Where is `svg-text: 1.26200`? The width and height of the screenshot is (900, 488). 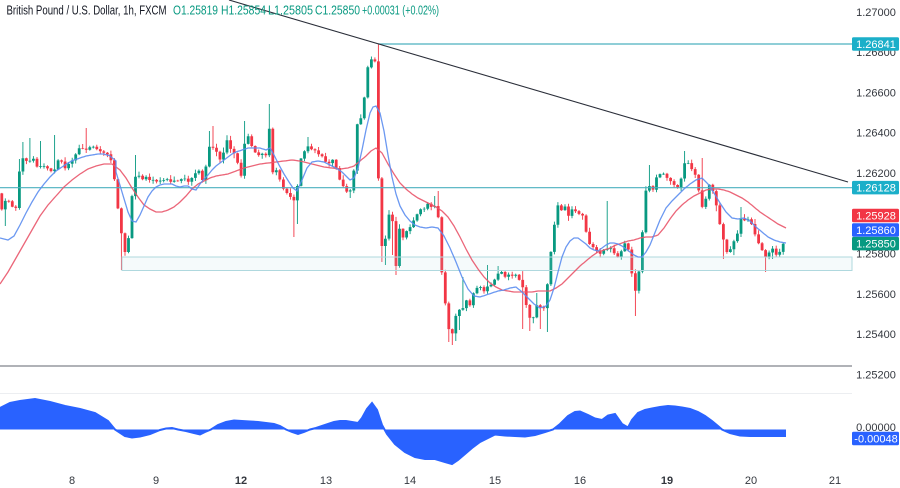
svg-text: 1.26200 is located at coordinates (876, 174).